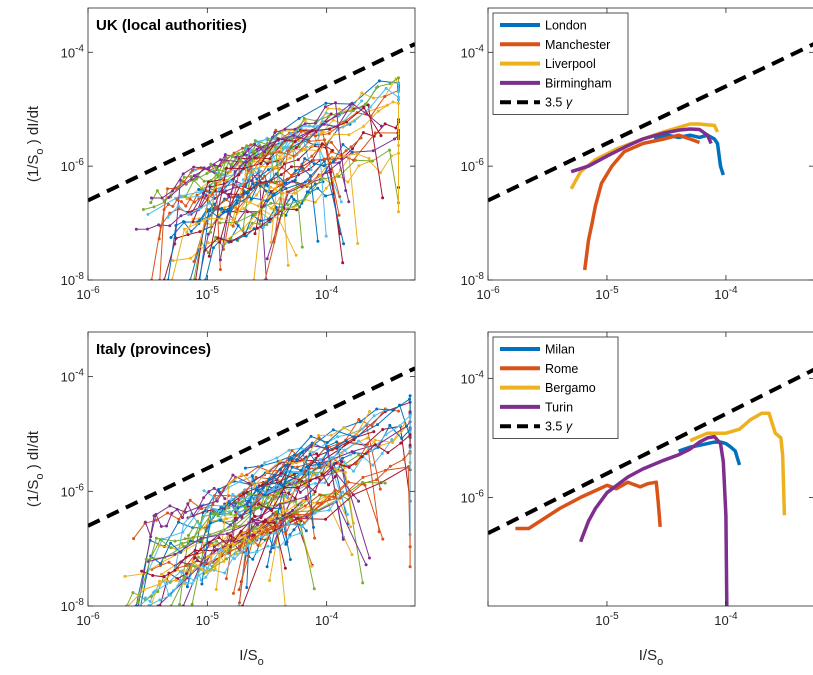 The width and height of the screenshot is (813, 675). What do you see at coordinates (88, 619) in the screenshot?
I see `x-tick-label: 10-6` at bounding box center [88, 619].